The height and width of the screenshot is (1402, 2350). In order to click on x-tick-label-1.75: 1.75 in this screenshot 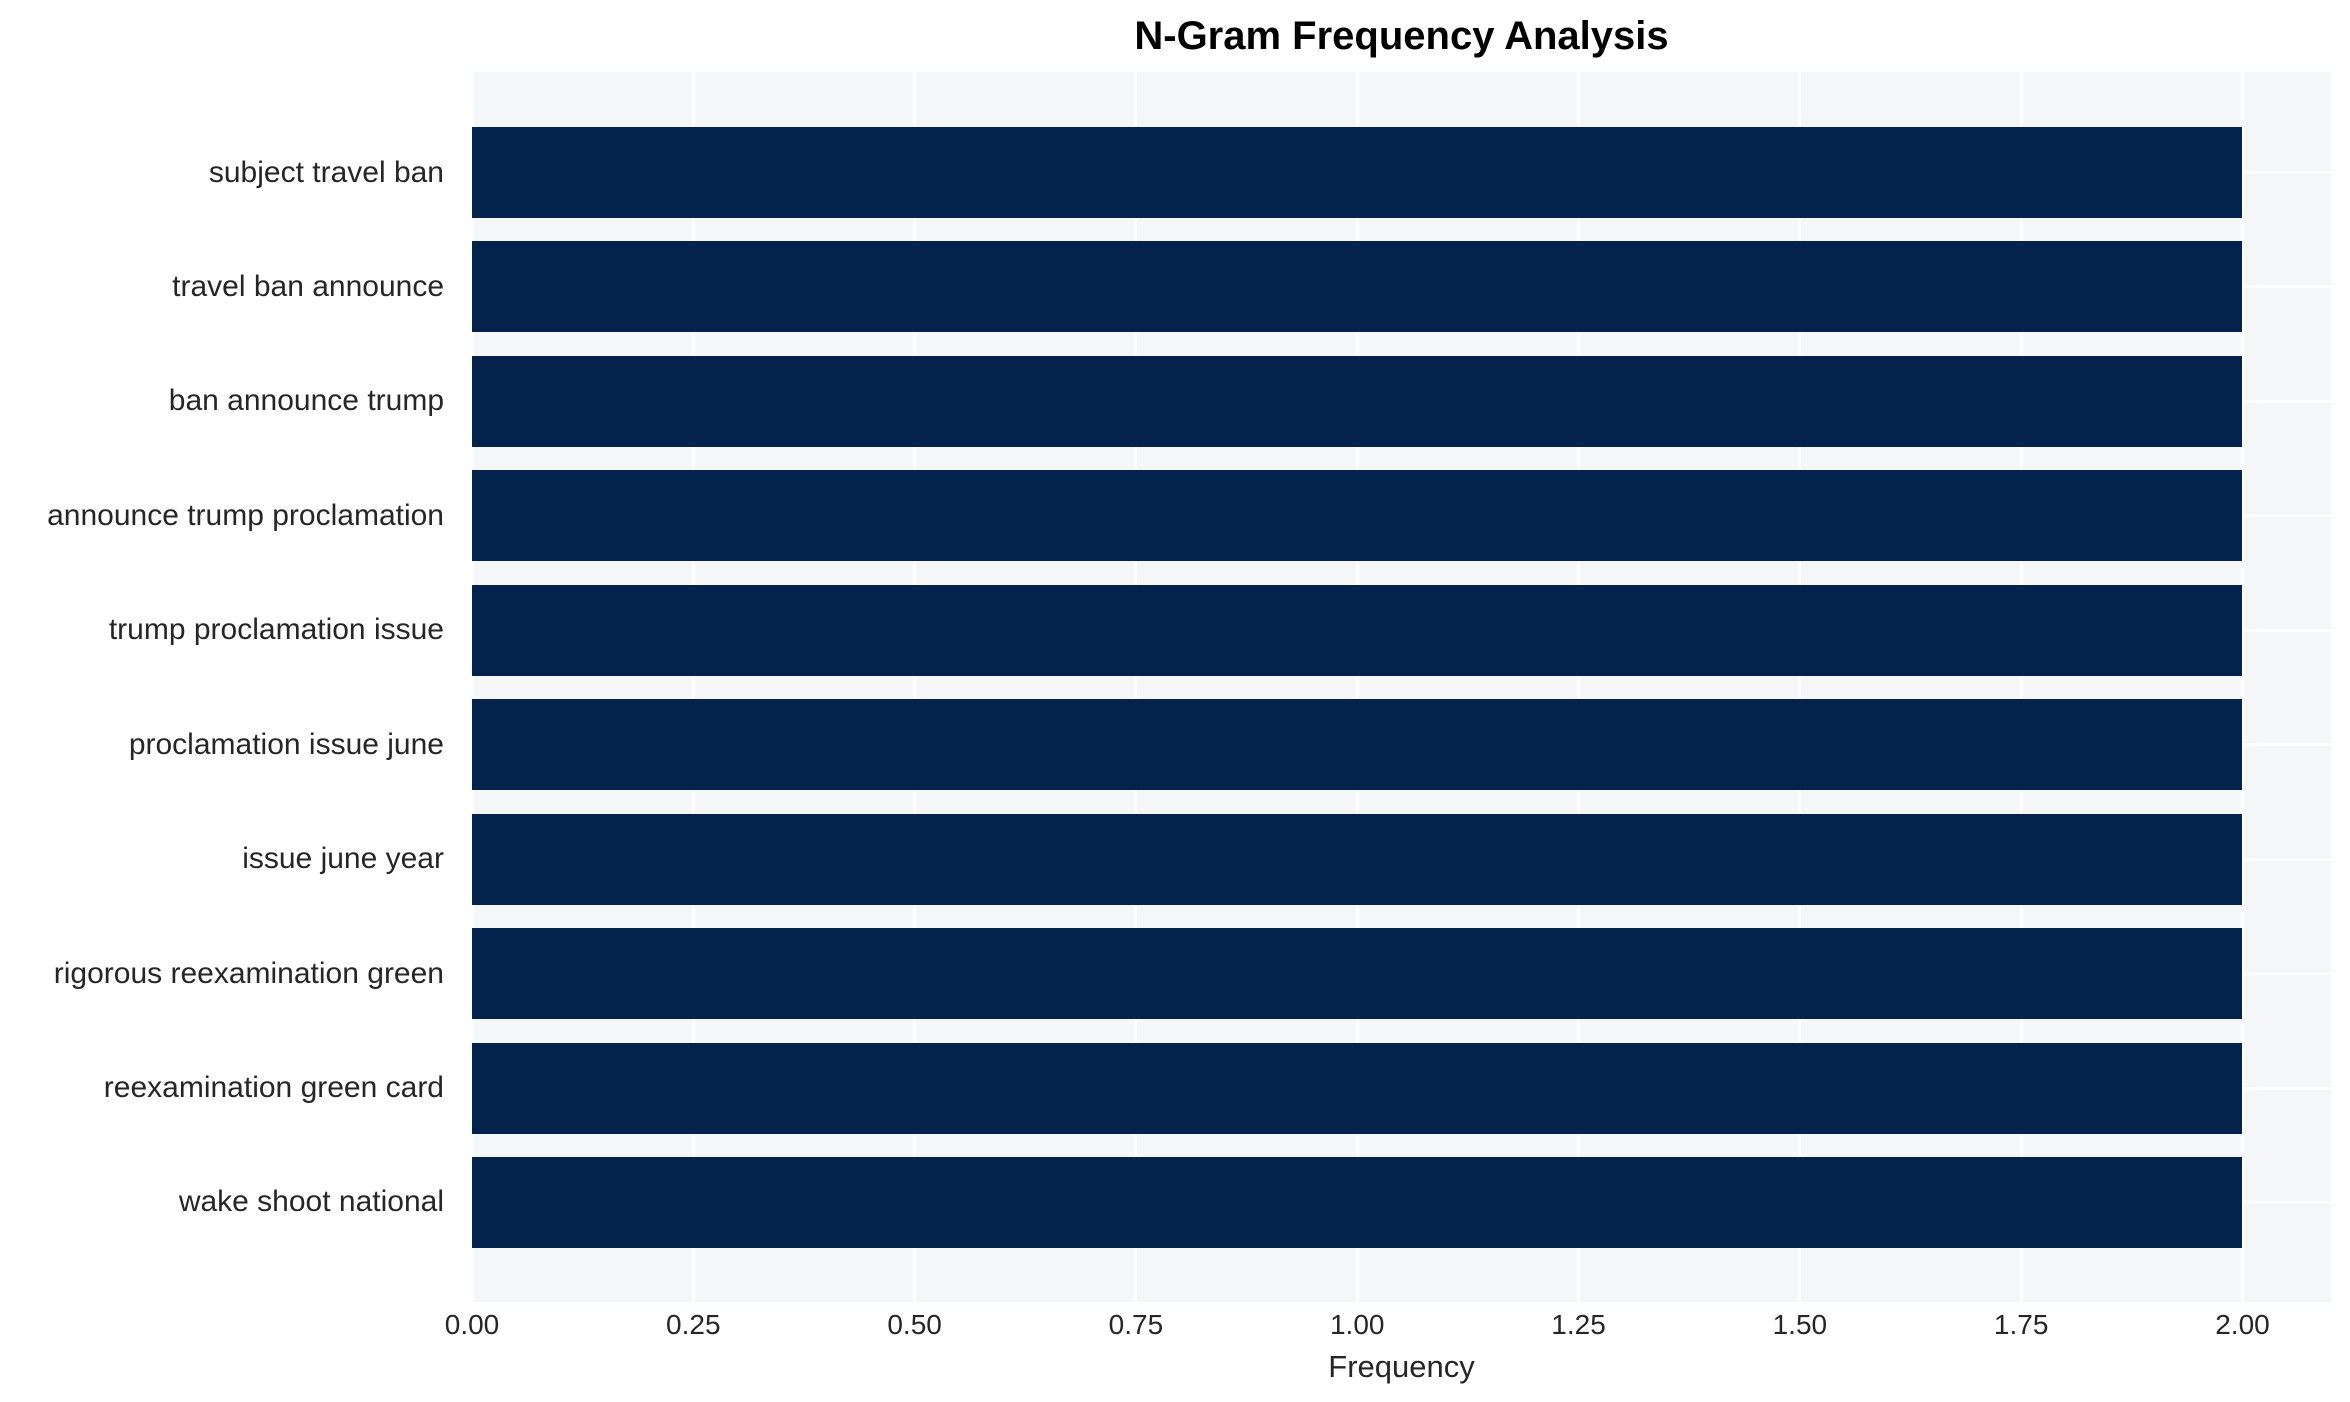, I will do `click(2021, 1324)`.